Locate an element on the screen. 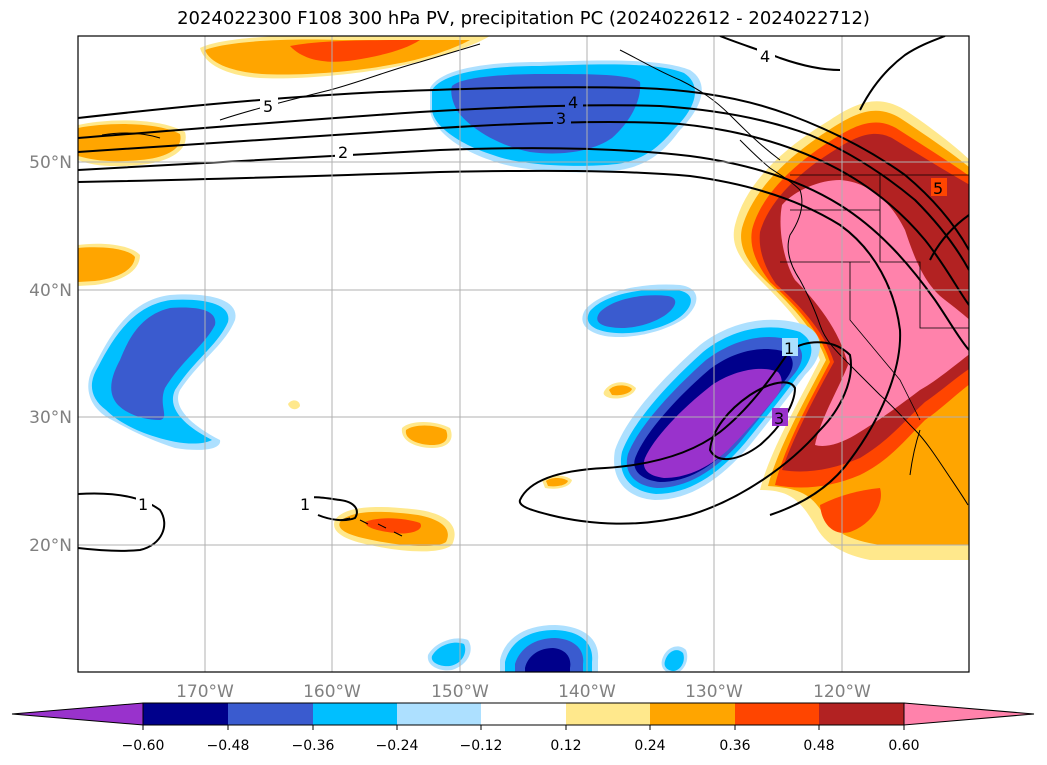  west-coast is located at coordinates (854, 322).